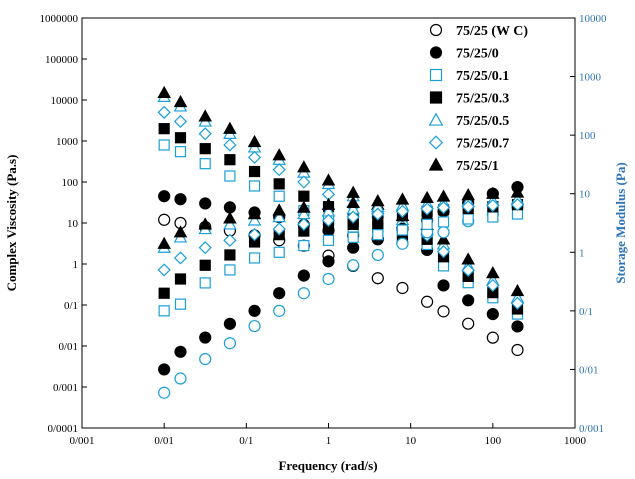 This screenshot has height=479, width=635. What do you see at coordinates (482, 76) in the screenshot?
I see `legend-label: 75/25/0.1` at bounding box center [482, 76].